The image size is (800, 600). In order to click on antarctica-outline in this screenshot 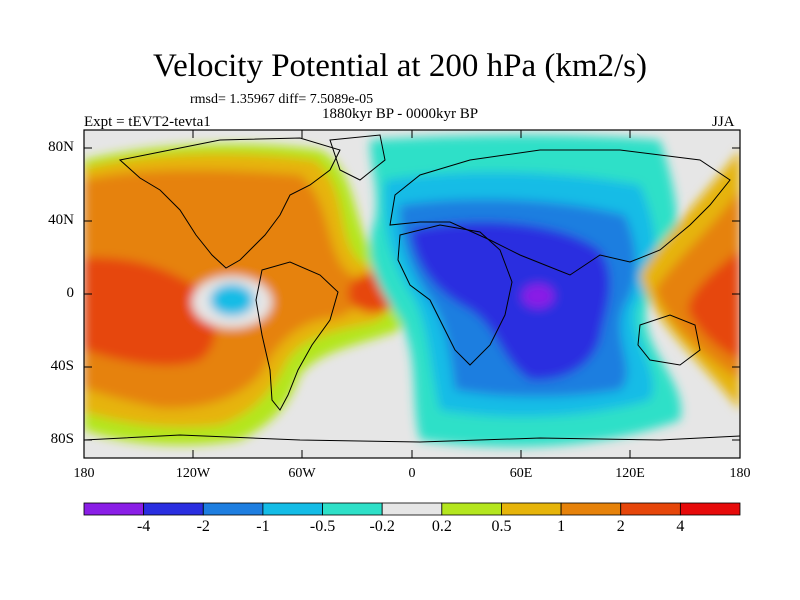, I will do `click(412, 438)`.